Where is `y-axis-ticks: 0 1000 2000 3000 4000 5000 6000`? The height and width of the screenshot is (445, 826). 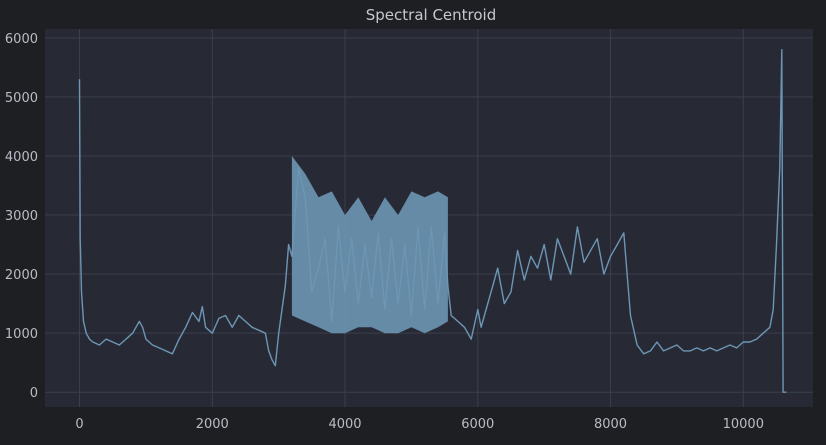
y-axis-ticks: 0 1000 2000 3000 4000 5000 6000 is located at coordinates (21, 216).